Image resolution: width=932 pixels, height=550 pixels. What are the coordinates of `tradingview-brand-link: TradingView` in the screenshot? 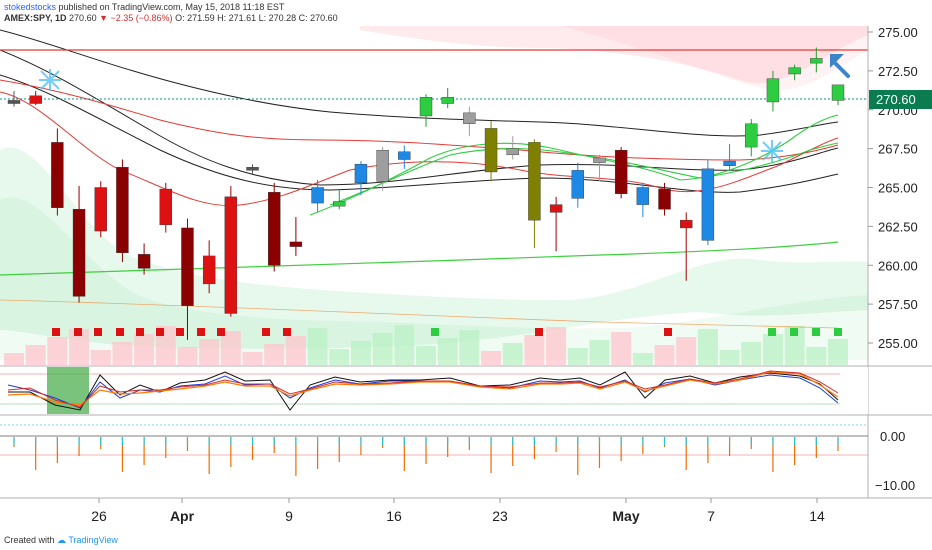 It's located at (93, 540).